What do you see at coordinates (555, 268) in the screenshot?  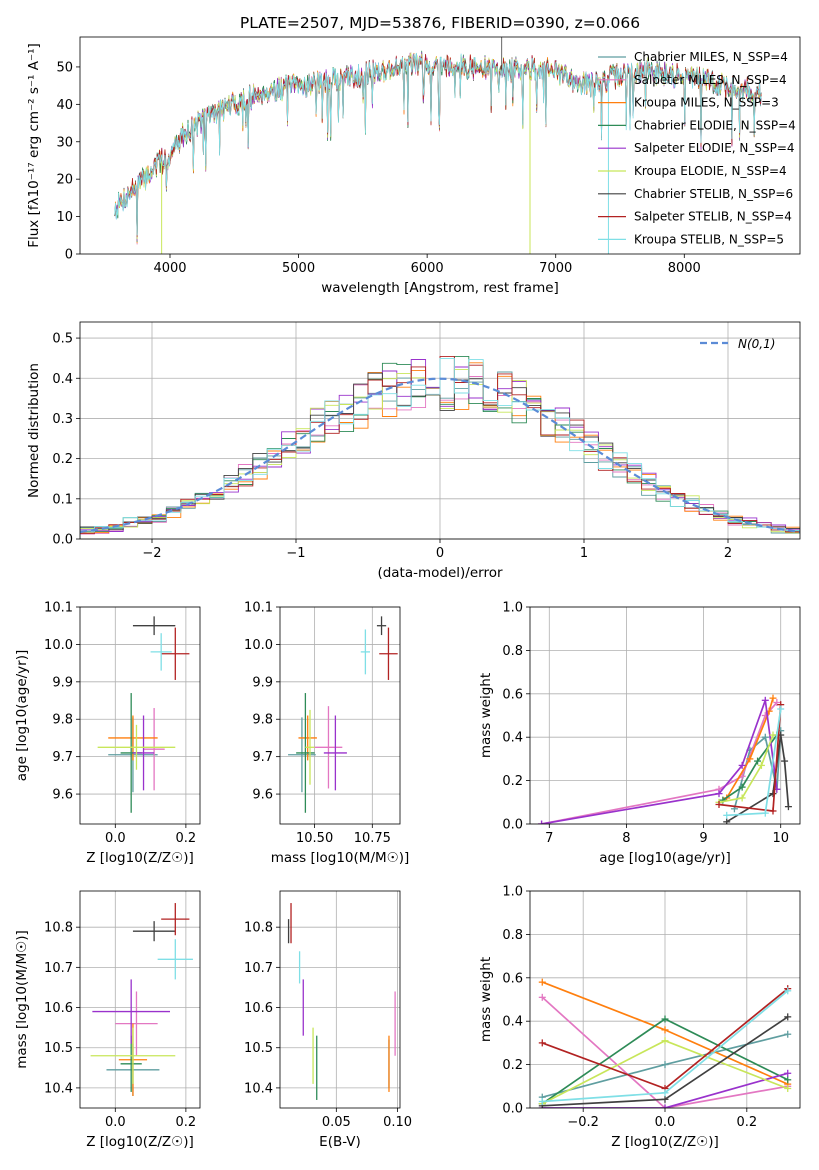 I see `x-tick-label: 7000` at bounding box center [555, 268].